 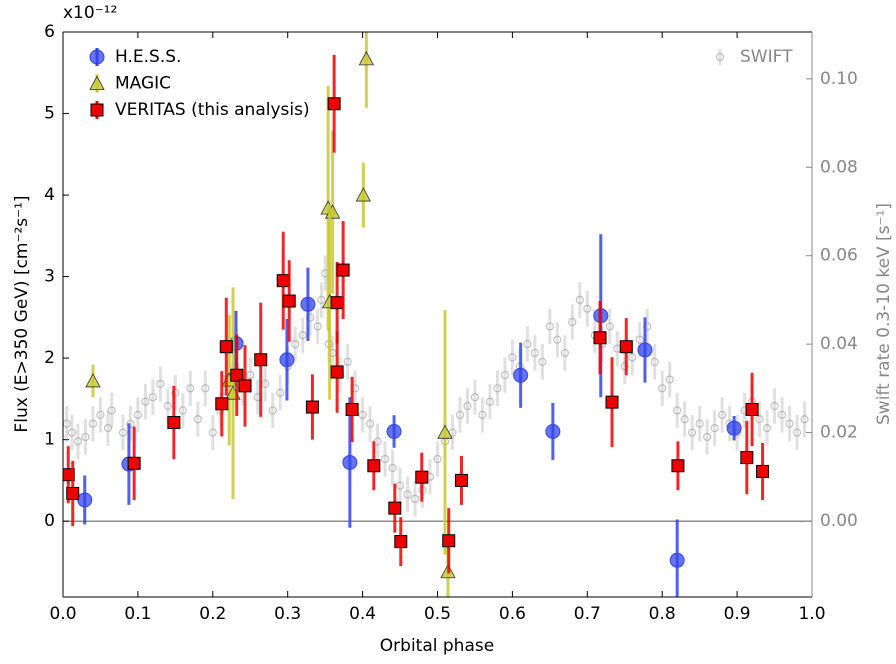 What do you see at coordinates (839, 521) in the screenshot?
I see `y2-tick-label: 0.00` at bounding box center [839, 521].